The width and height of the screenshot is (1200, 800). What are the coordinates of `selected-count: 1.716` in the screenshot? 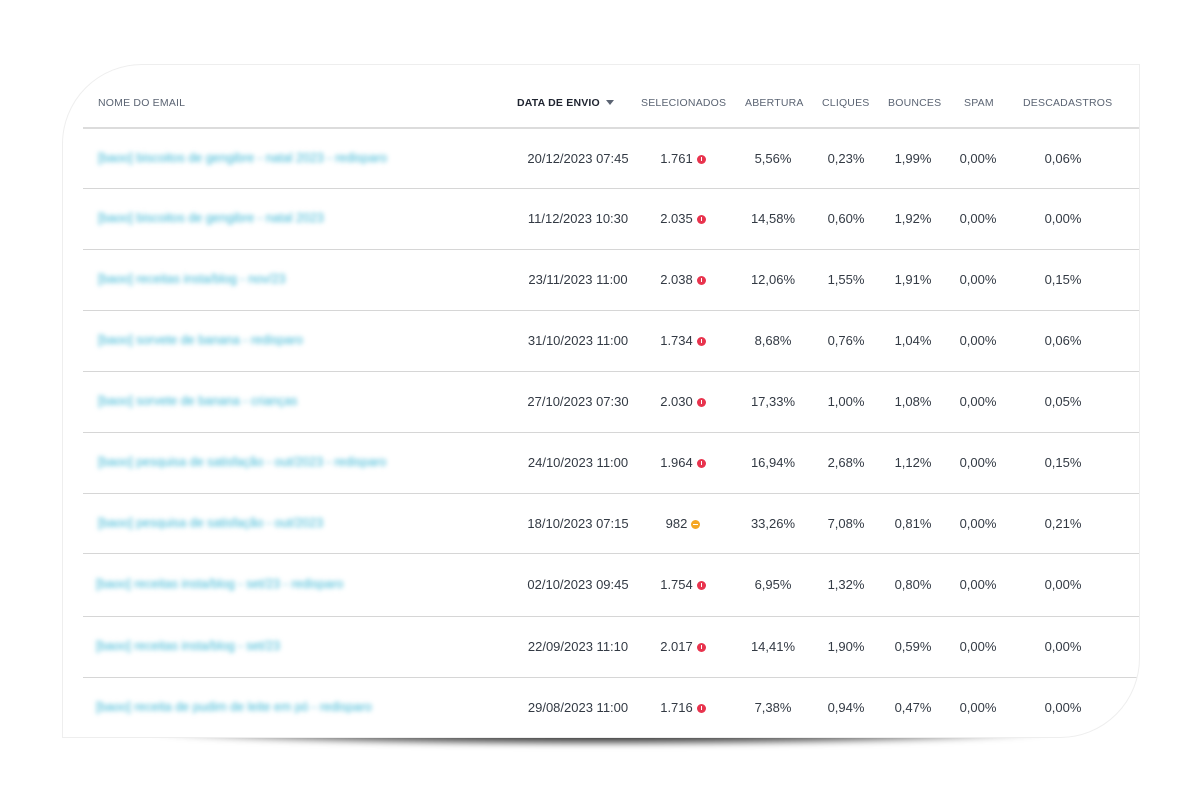 It's located at (676, 707).